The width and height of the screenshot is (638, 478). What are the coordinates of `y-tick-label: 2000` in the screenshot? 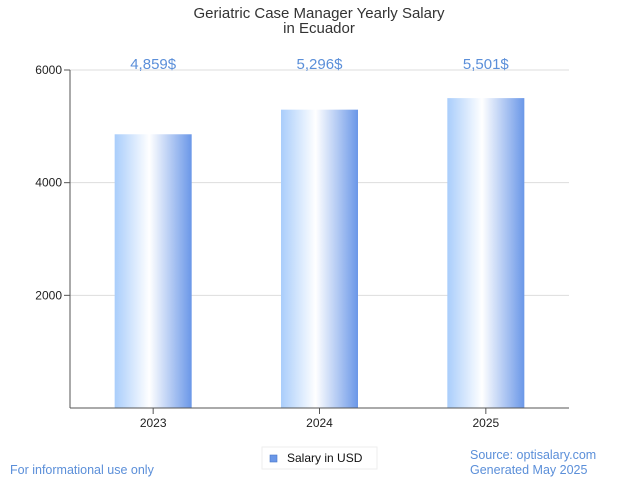 It's located at (48, 295).